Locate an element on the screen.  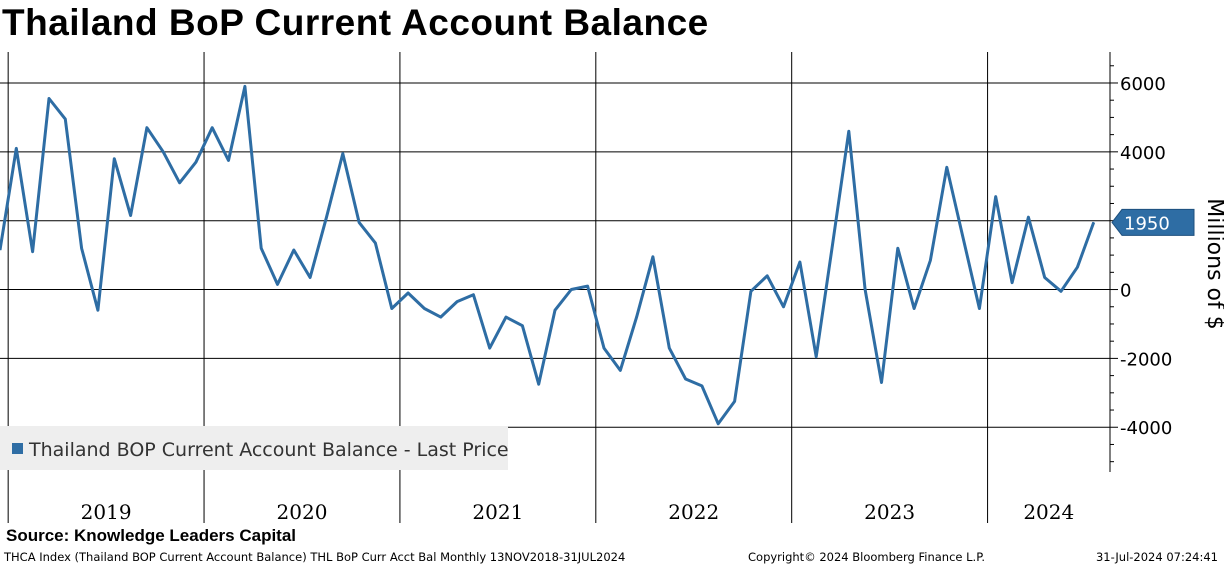
y-tick-label: 0 is located at coordinates (1125, 291).